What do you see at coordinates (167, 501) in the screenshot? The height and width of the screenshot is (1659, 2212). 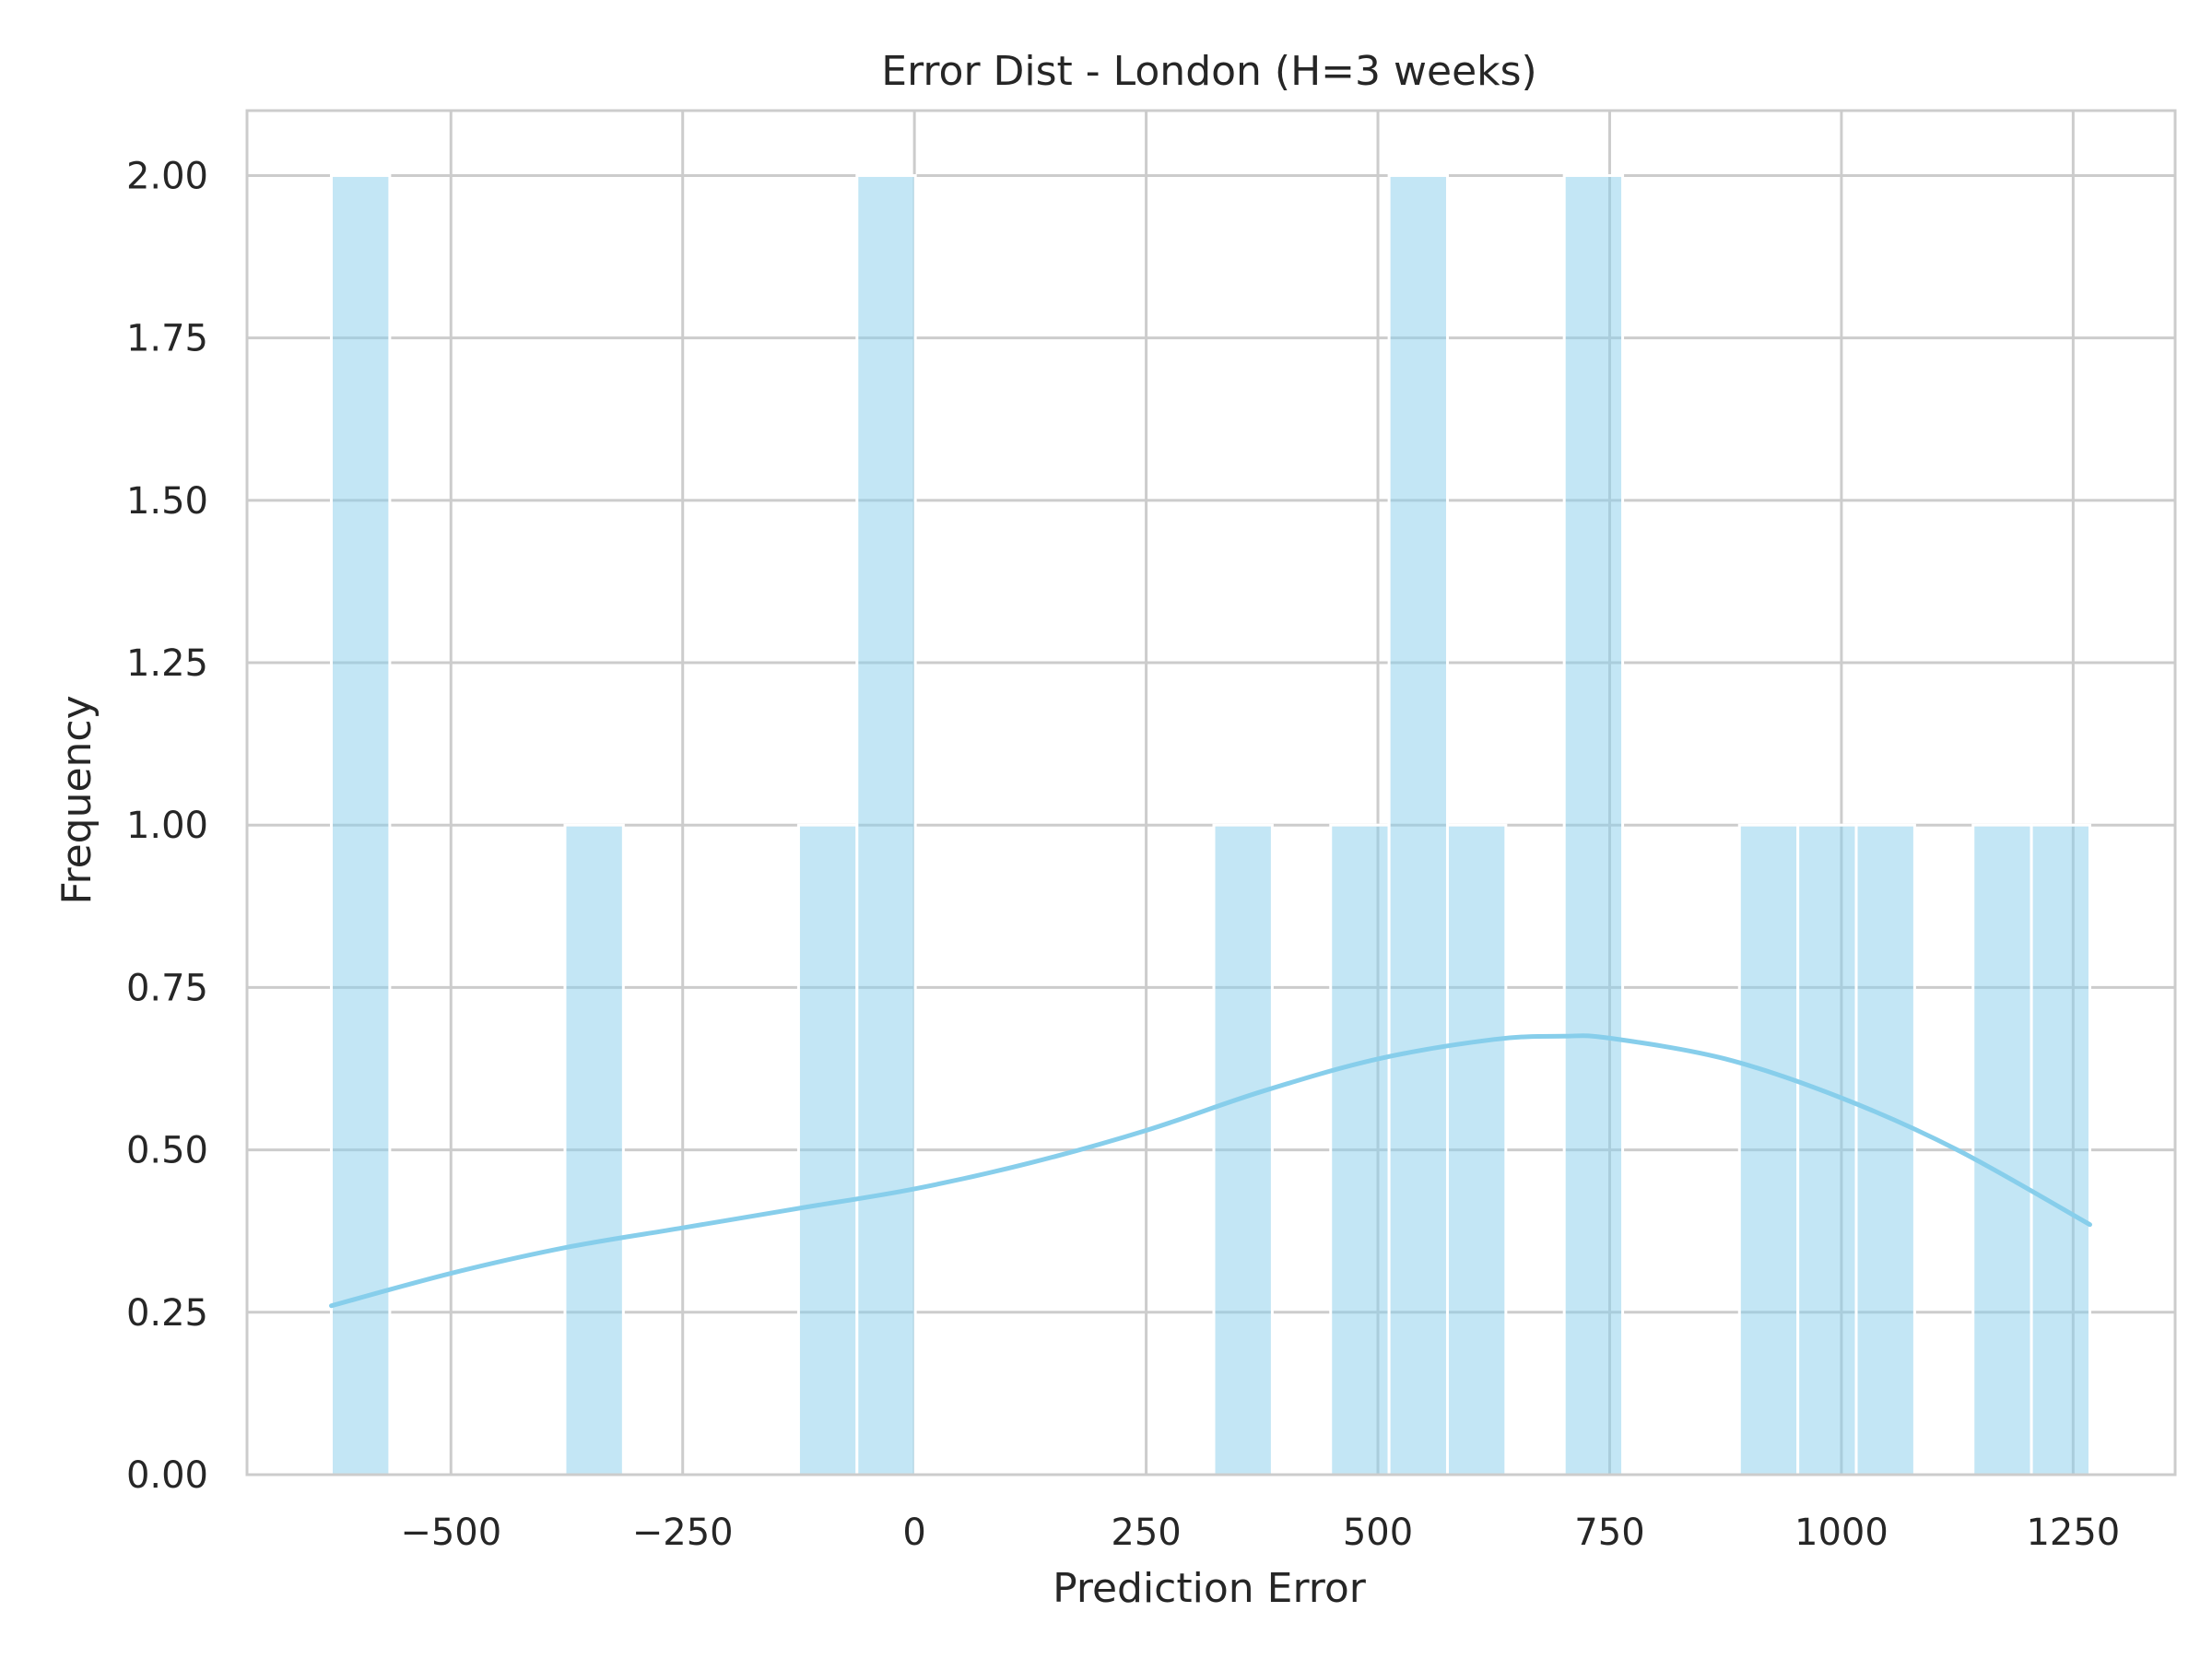 I see `y-tick-label-6: 1.50` at bounding box center [167, 501].